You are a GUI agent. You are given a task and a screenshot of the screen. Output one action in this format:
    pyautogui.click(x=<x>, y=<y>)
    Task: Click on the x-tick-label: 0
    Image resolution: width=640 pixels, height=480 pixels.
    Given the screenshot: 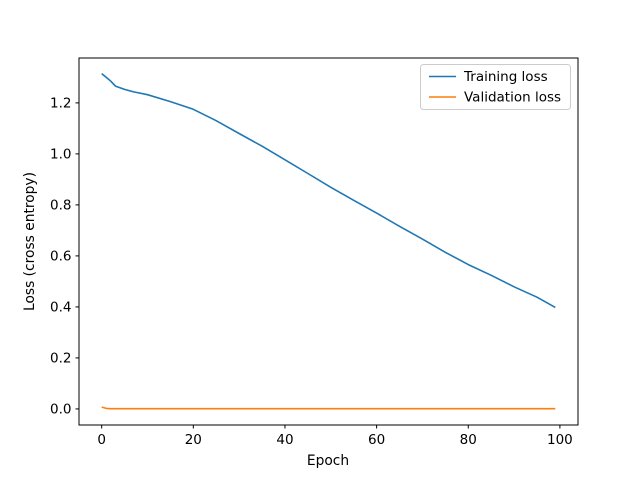 What is the action you would take?
    pyautogui.click(x=101, y=440)
    